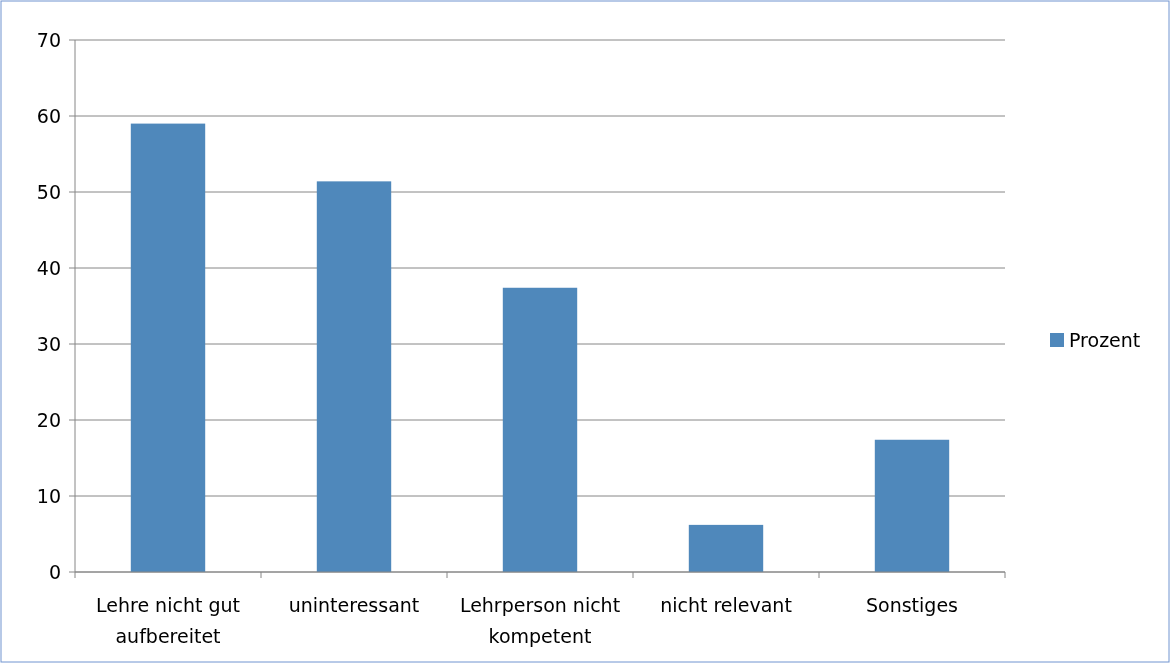  Describe the element at coordinates (48, 343) in the screenshot. I see `y-tick-label: 30` at that location.